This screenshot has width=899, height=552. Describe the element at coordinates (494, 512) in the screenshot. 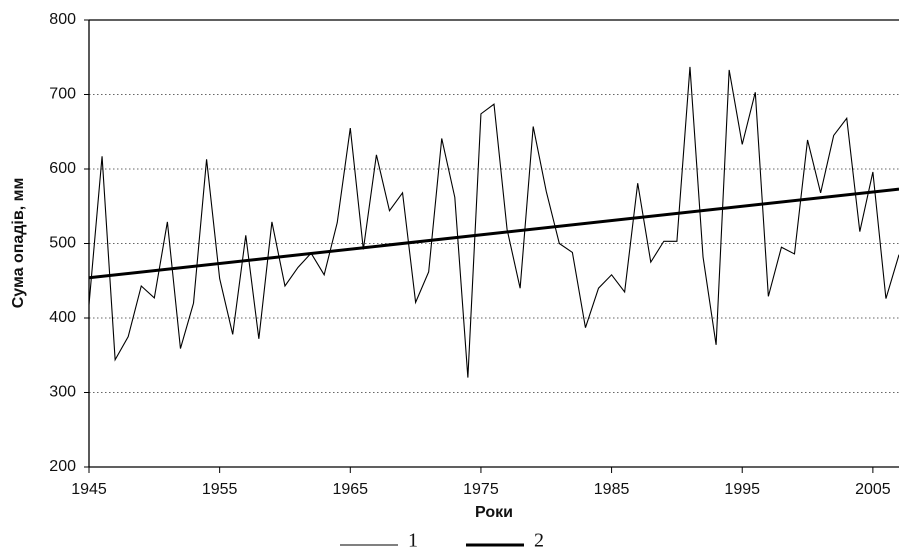

I see `x-axis-title: Роки` at that location.